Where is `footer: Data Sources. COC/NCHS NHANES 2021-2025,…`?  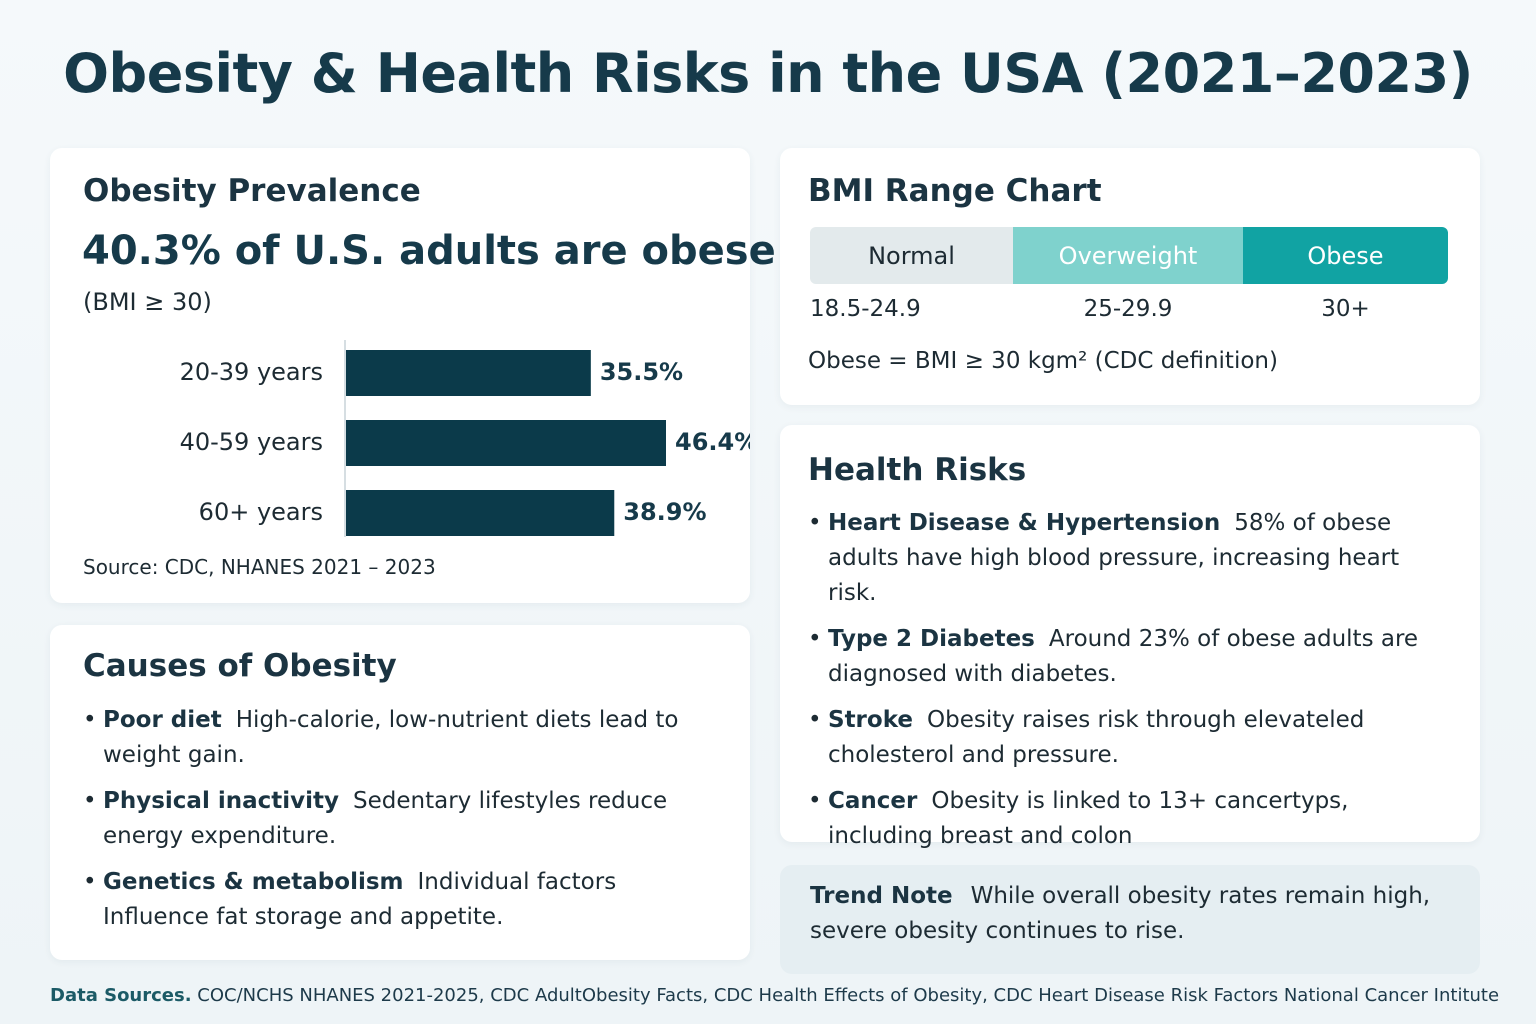
footer: Data Sources. COC/NCHS NHANES 2021-2025,… is located at coordinates (774, 995).